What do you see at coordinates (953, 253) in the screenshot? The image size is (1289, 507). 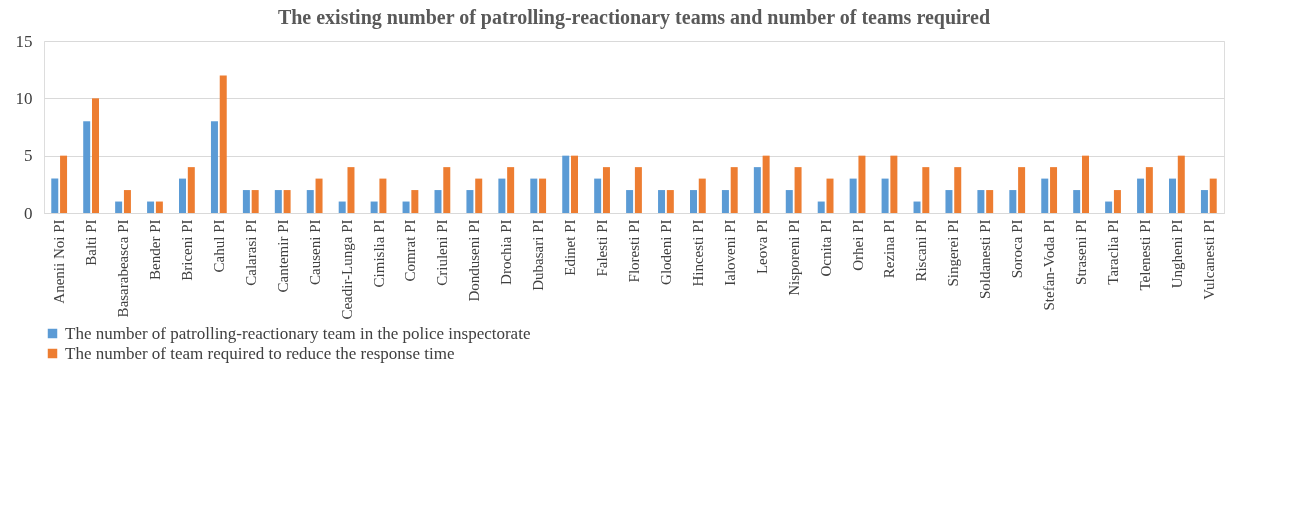 I see `x-tick-label: Singerei PI` at bounding box center [953, 253].